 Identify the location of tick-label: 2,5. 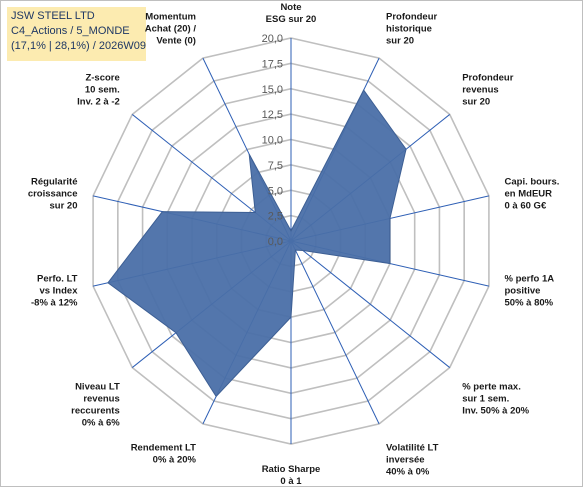
(275, 217).